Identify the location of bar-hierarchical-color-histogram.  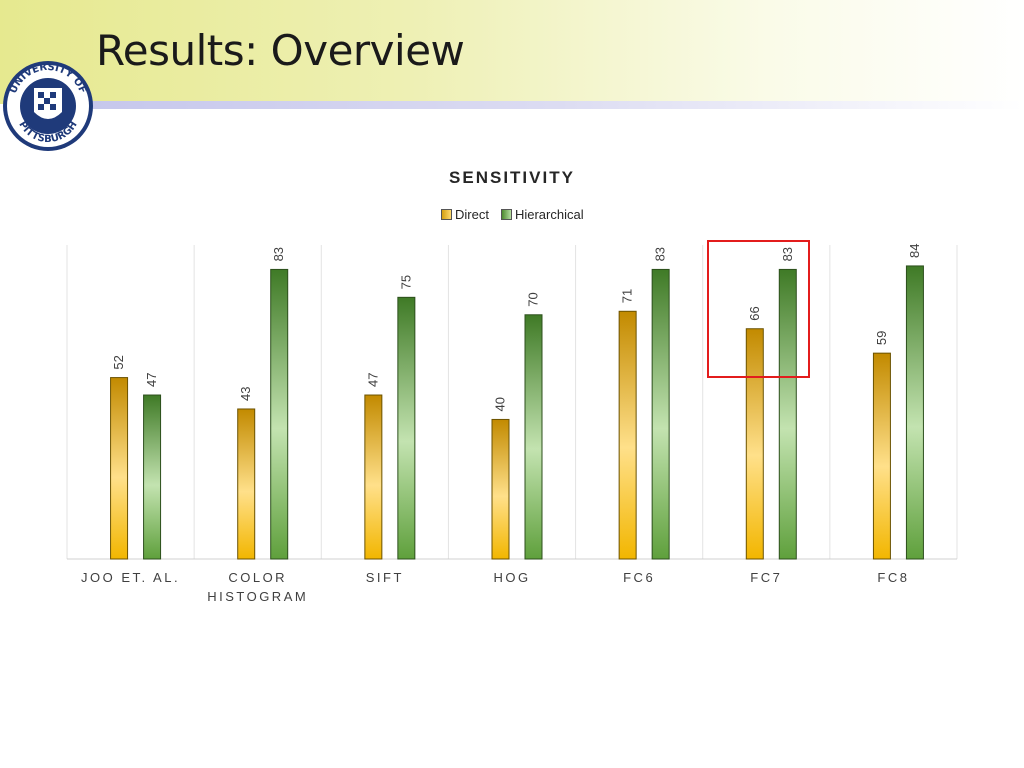
(279, 414).